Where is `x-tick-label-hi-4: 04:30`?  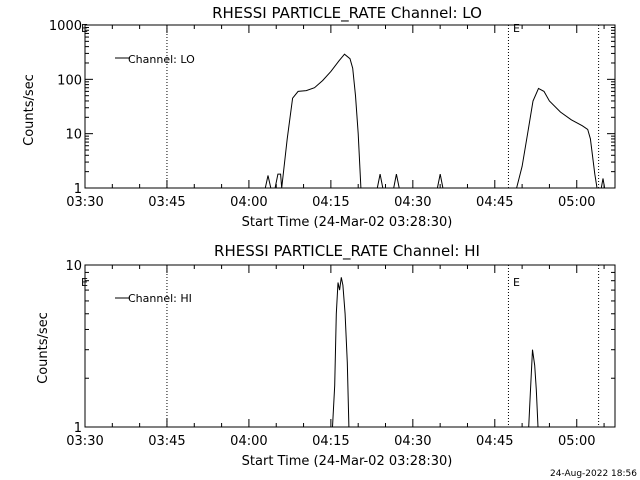
x-tick-label-hi-4: 04:30 is located at coordinates (412, 441).